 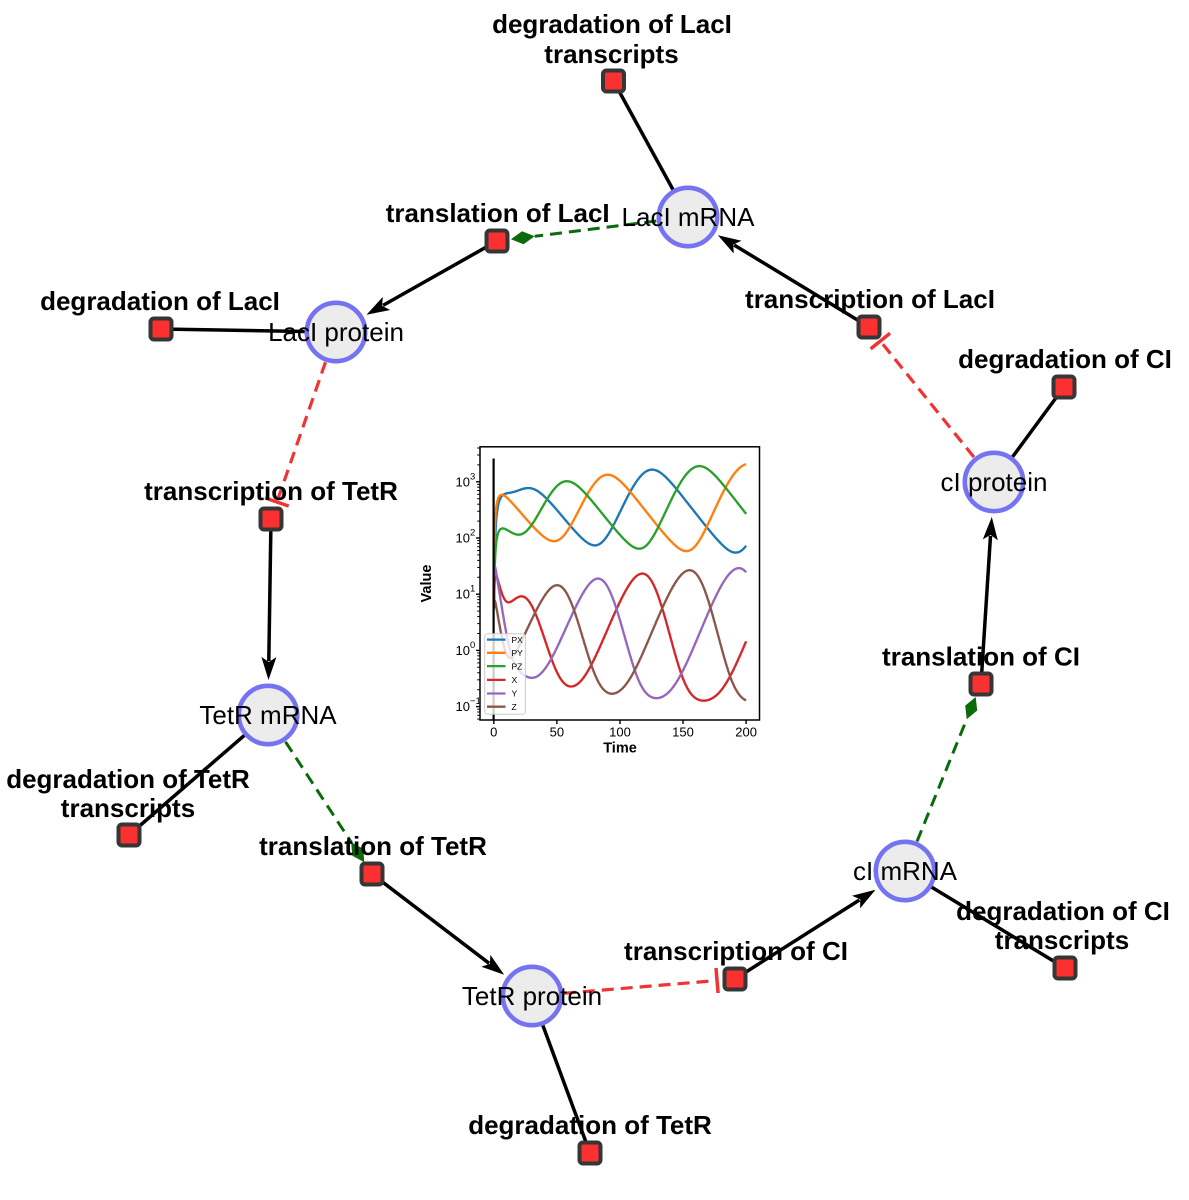 I want to click on svg-text: 1, so click(x=472, y=589).